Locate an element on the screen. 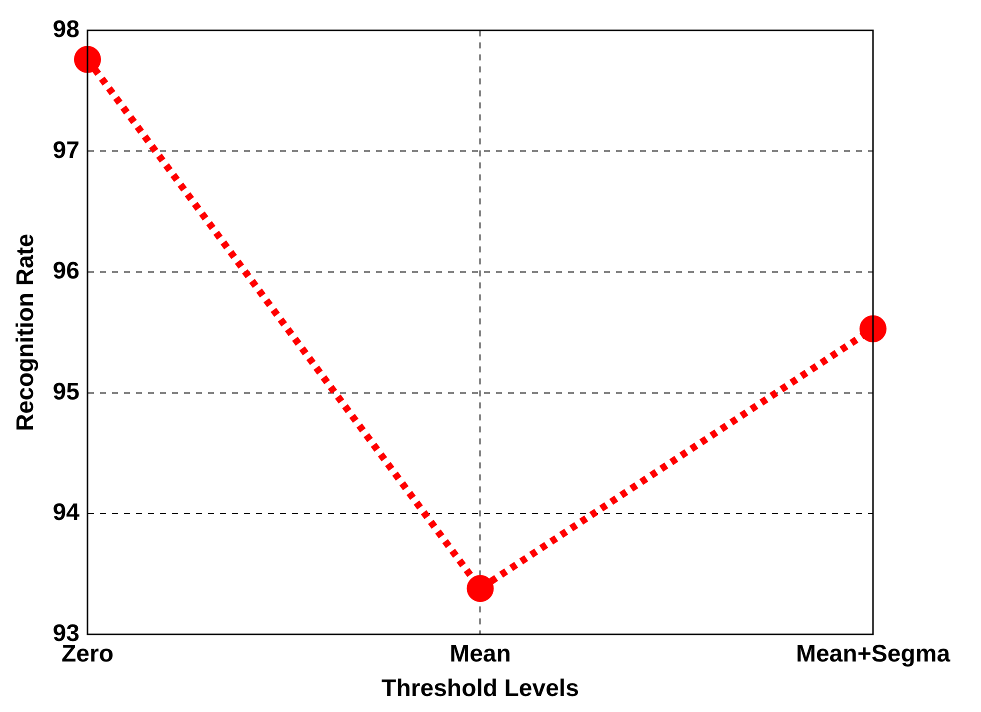 Image resolution: width=981 pixels, height=712 pixels. x-axis-title: Threshold Levels is located at coordinates (480, 688).